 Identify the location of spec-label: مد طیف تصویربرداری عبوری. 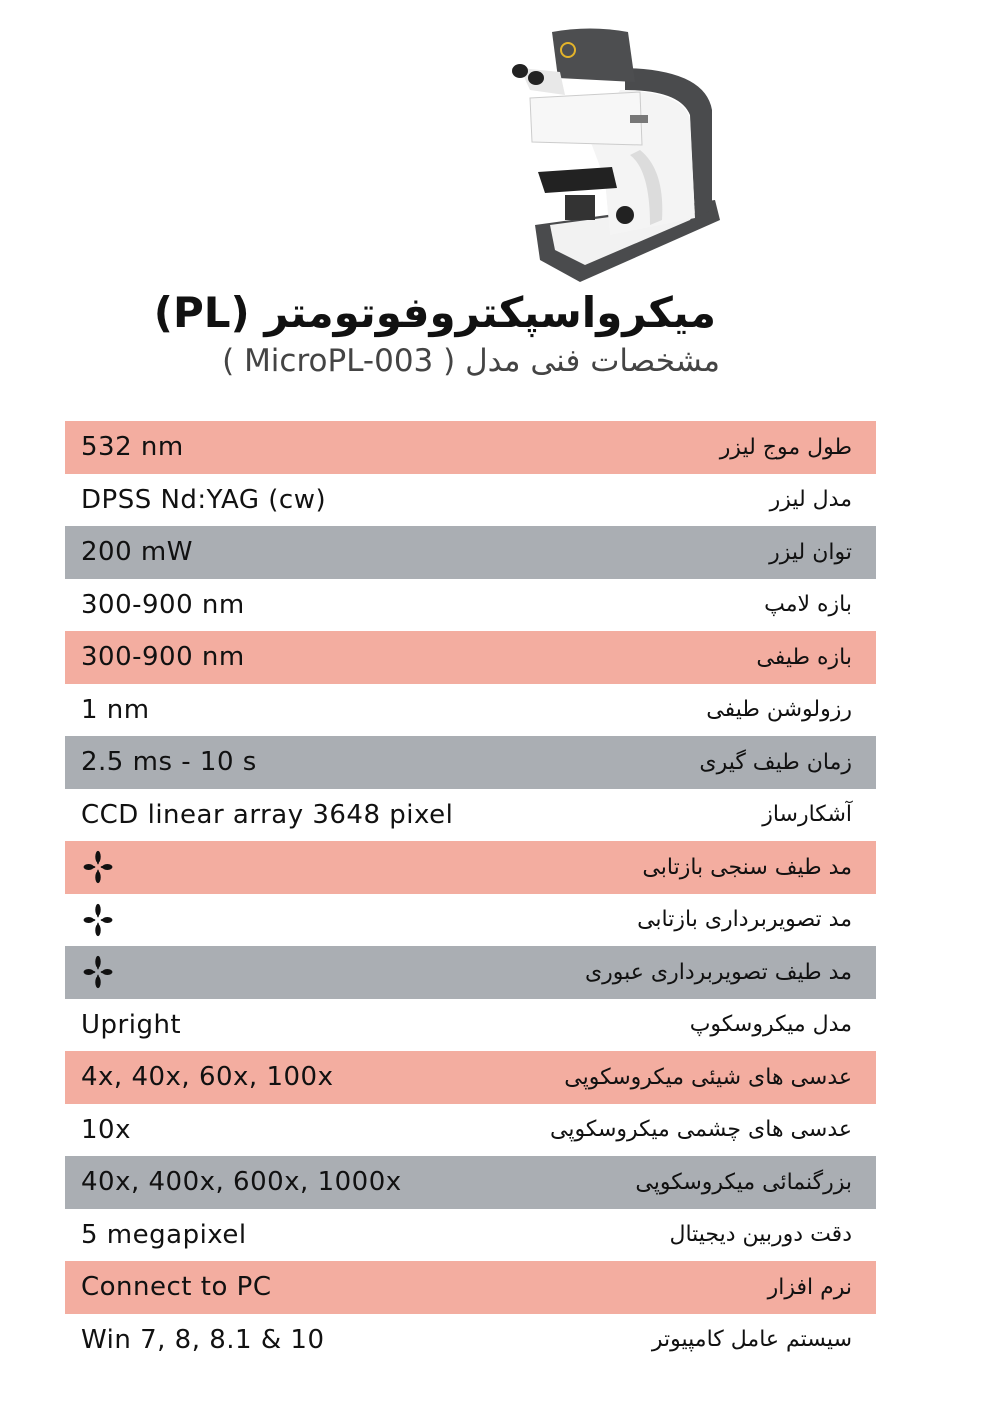
(718, 972).